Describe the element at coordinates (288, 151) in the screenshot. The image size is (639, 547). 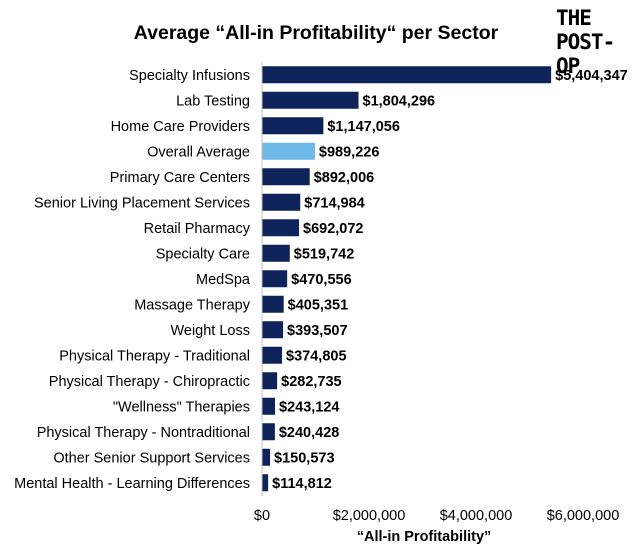
I see `bar-overall-average` at that location.